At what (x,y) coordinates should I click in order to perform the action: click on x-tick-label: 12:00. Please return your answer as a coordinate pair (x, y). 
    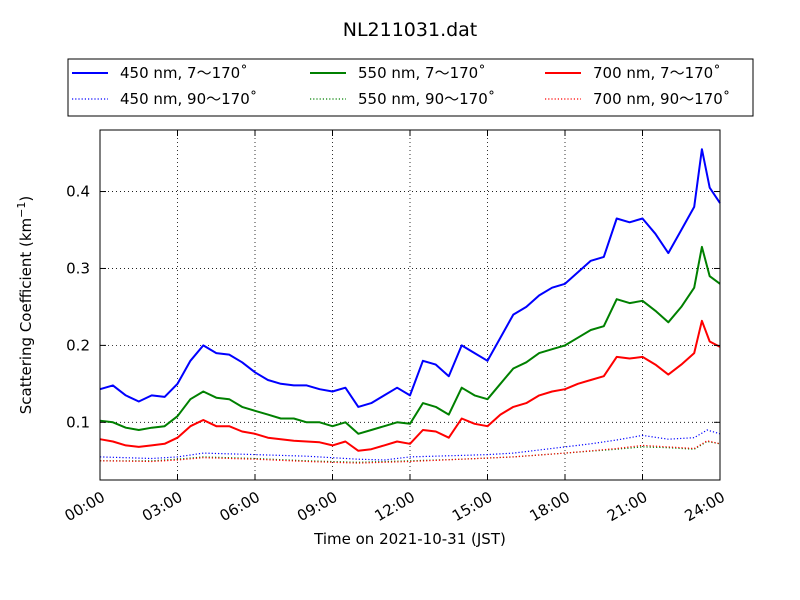
    Looking at the image, I should click on (395, 506).